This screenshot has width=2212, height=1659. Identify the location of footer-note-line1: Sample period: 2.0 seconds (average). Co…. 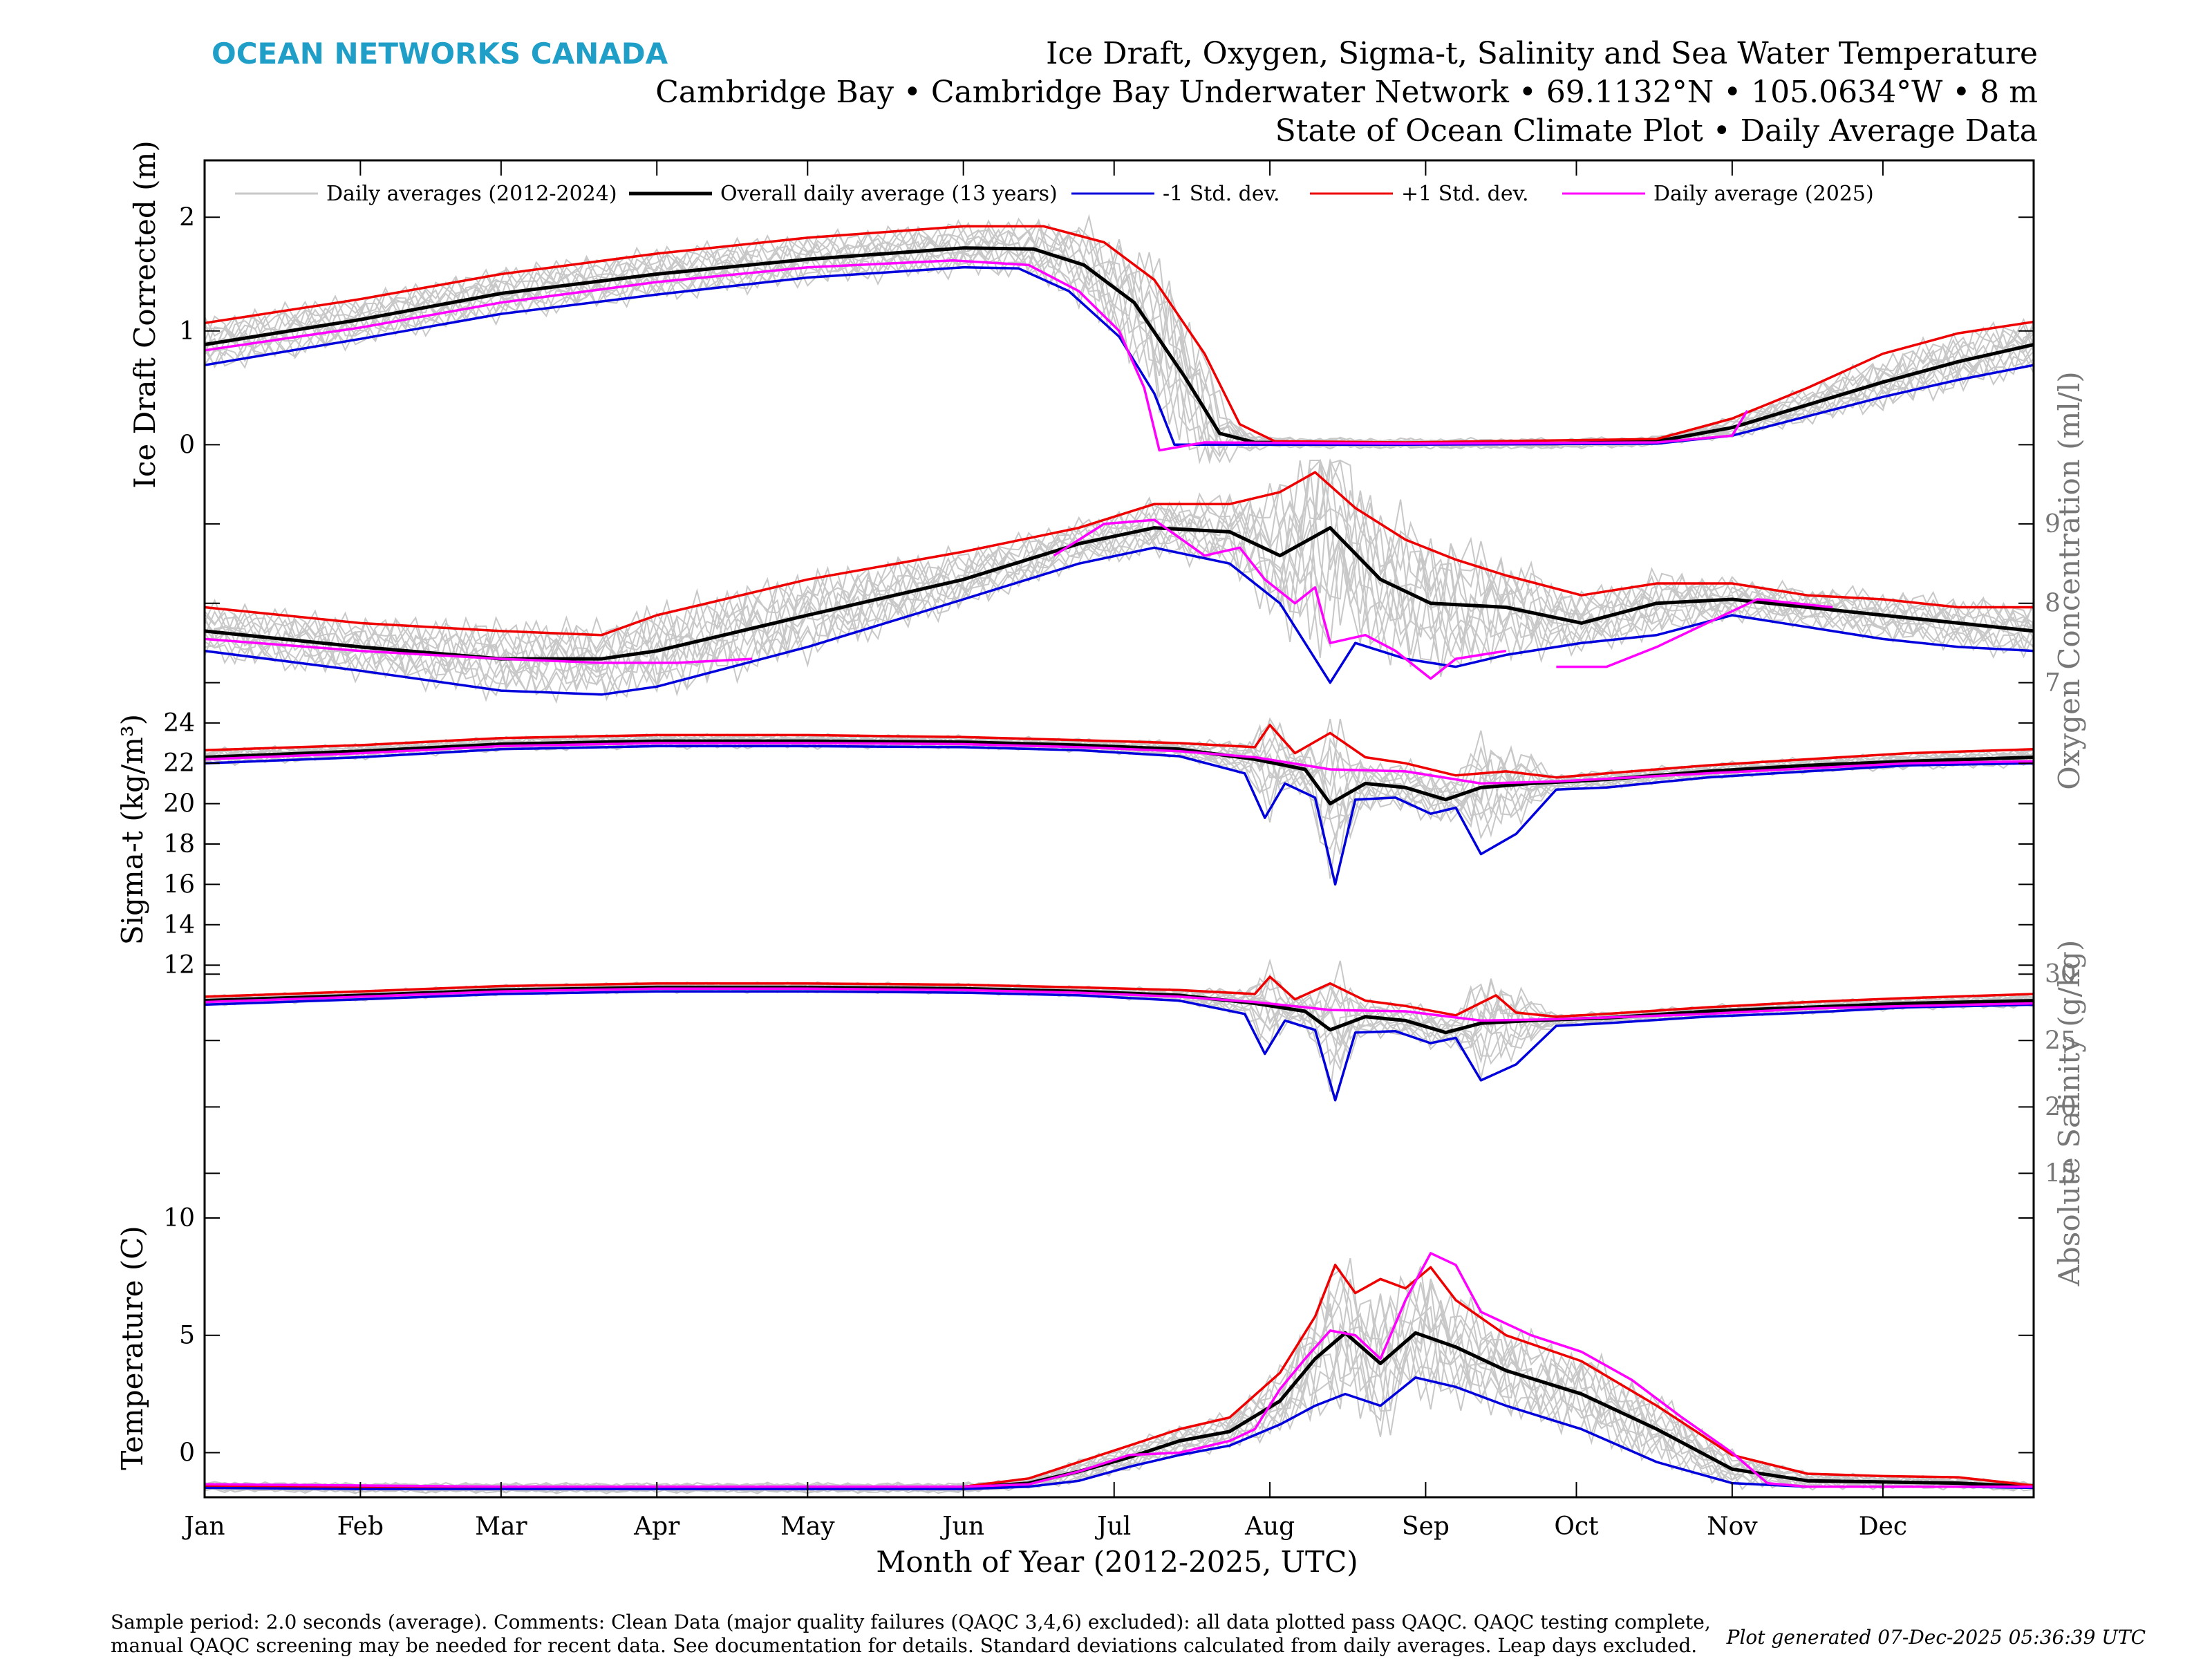
(911, 1622).